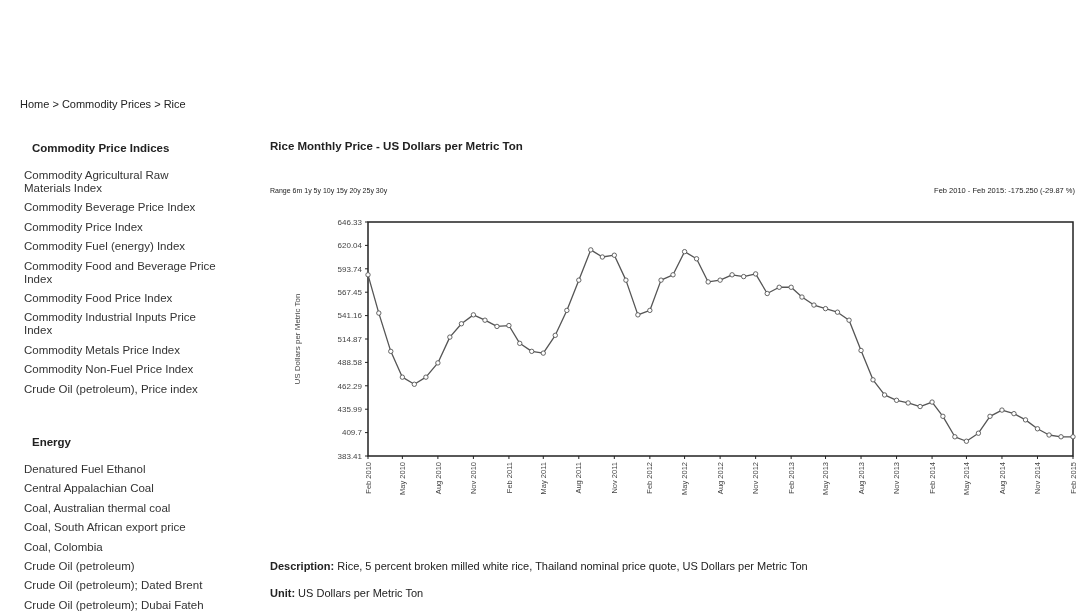  I want to click on text: Home > Commodity Prices > Rice, so click(103, 104).